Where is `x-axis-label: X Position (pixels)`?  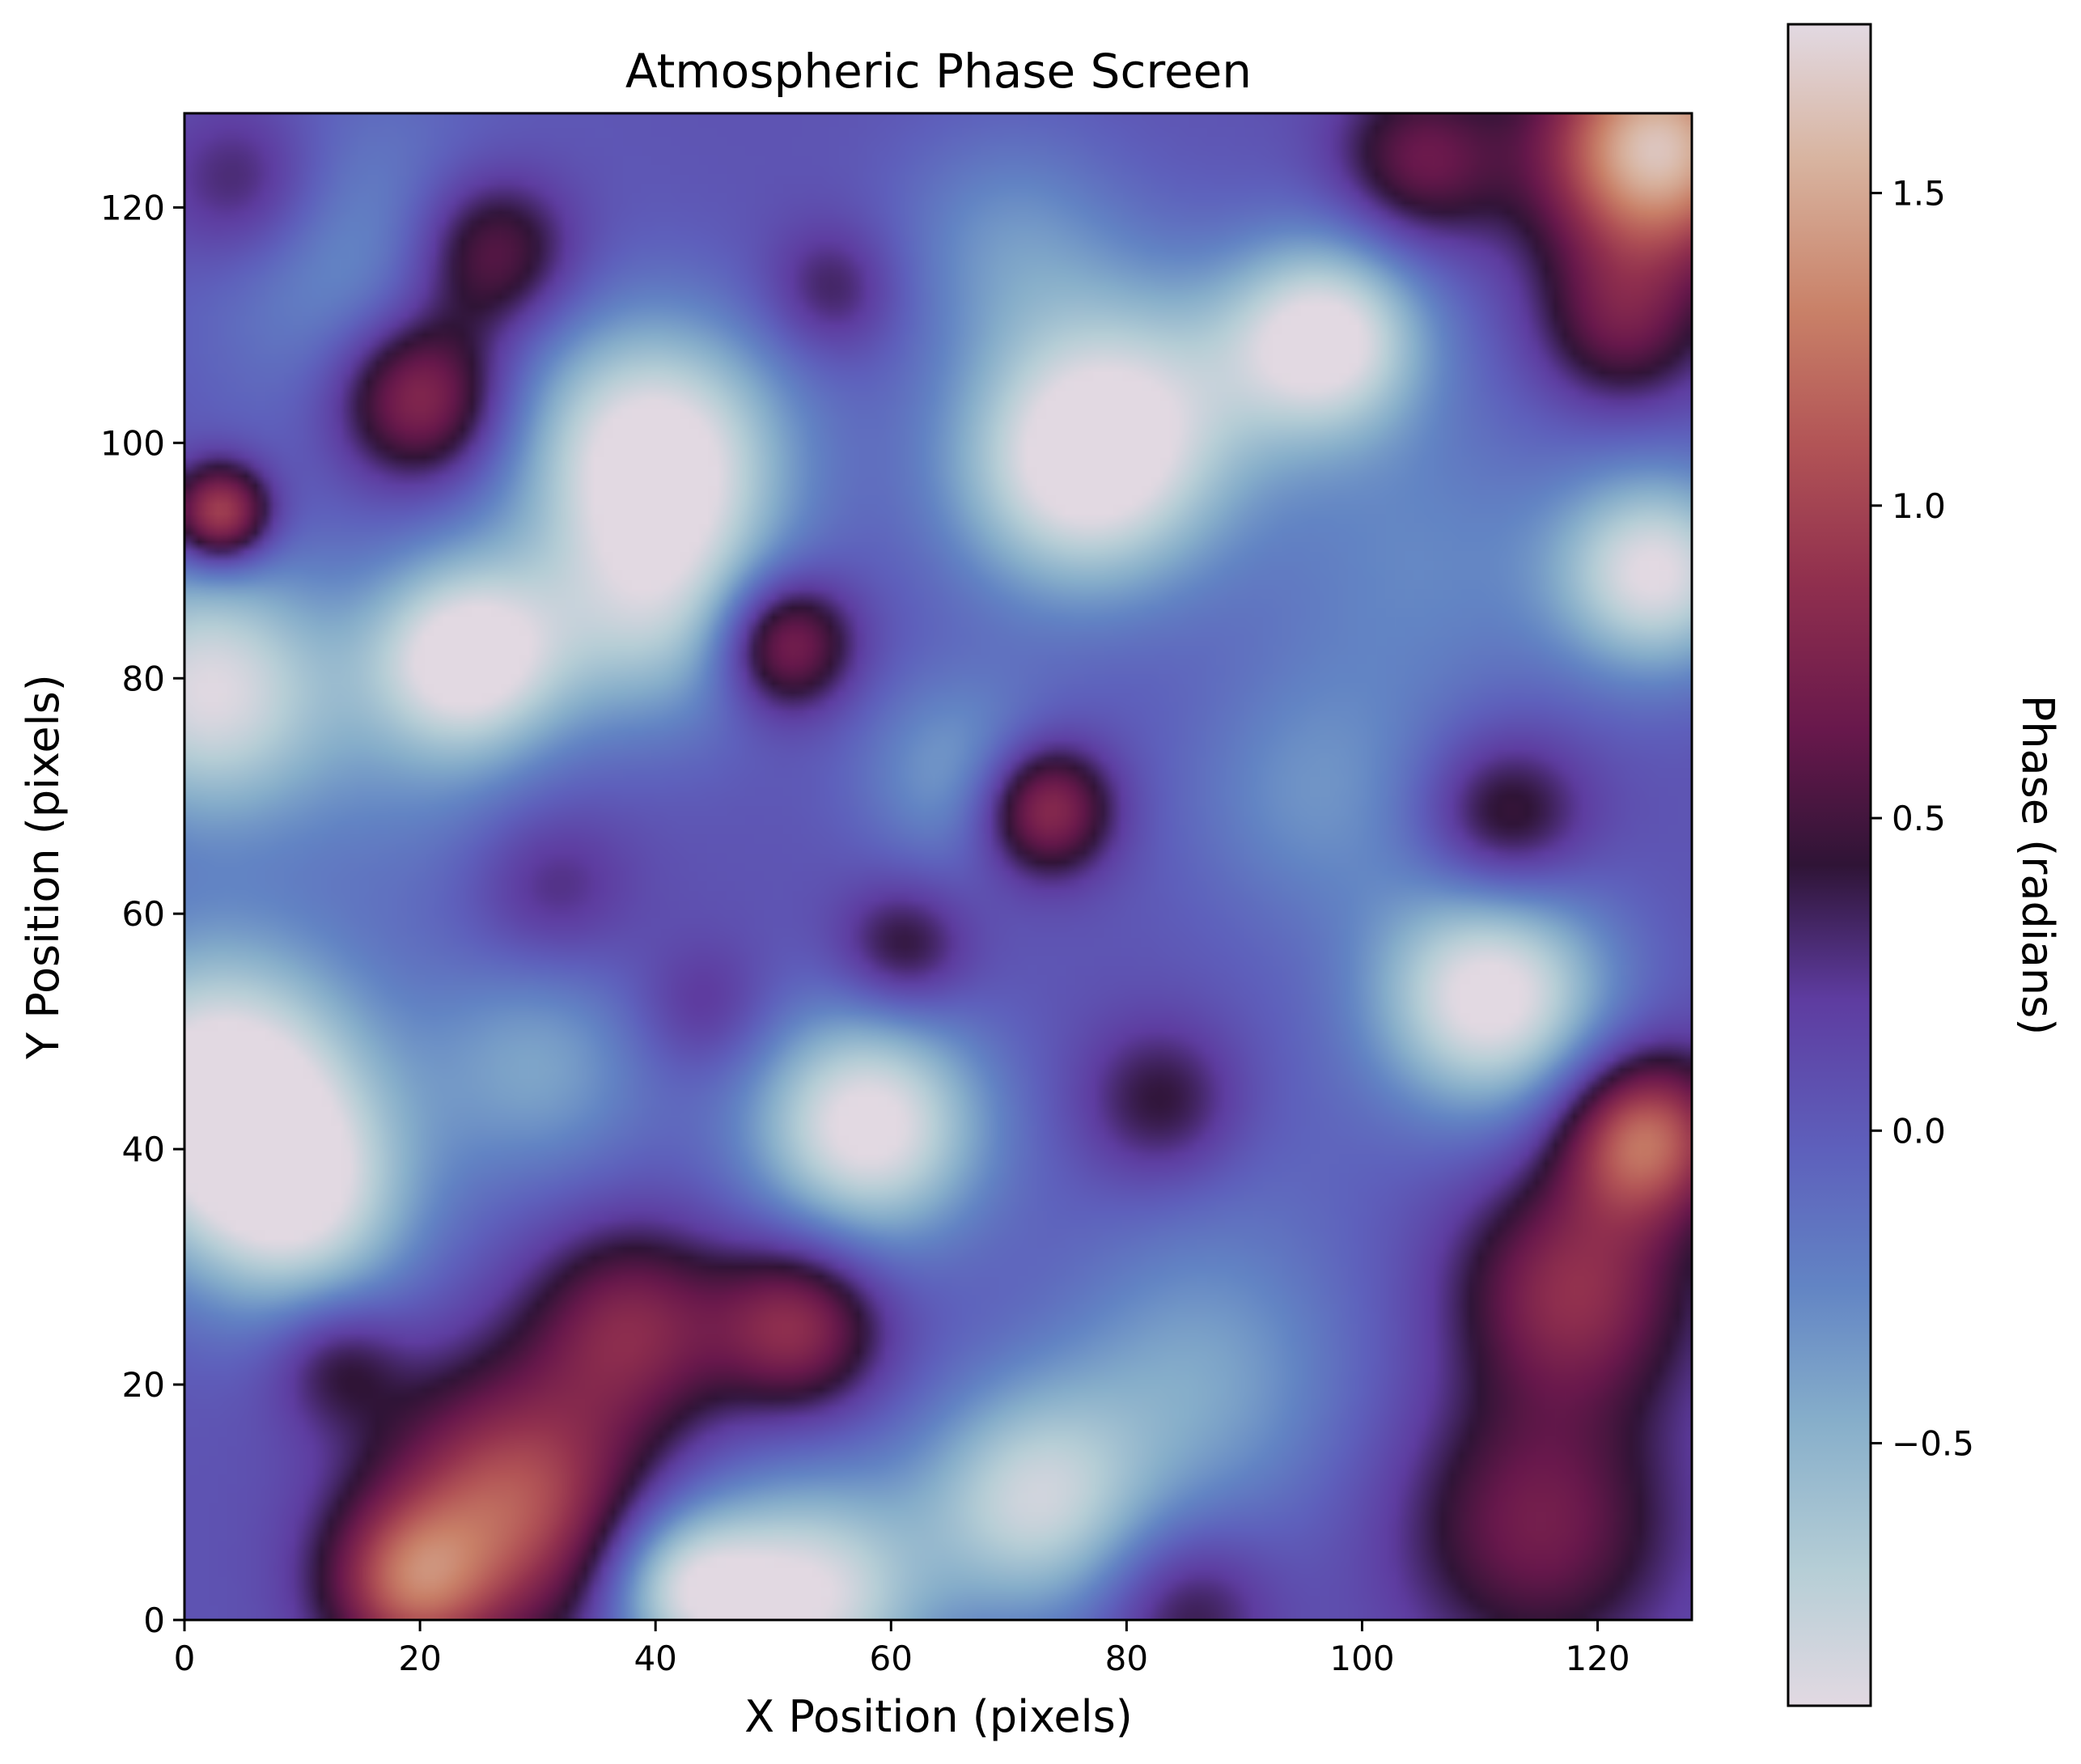 x-axis-label: X Position (pixels) is located at coordinates (939, 1716).